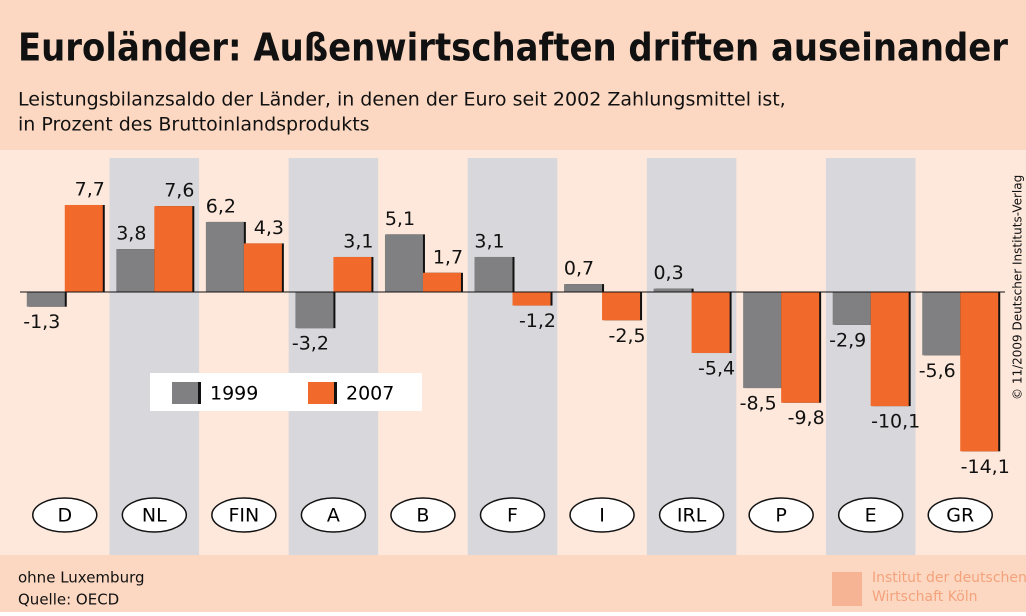  What do you see at coordinates (847, 340) in the screenshot?
I see `data-label: -2,9` at bounding box center [847, 340].